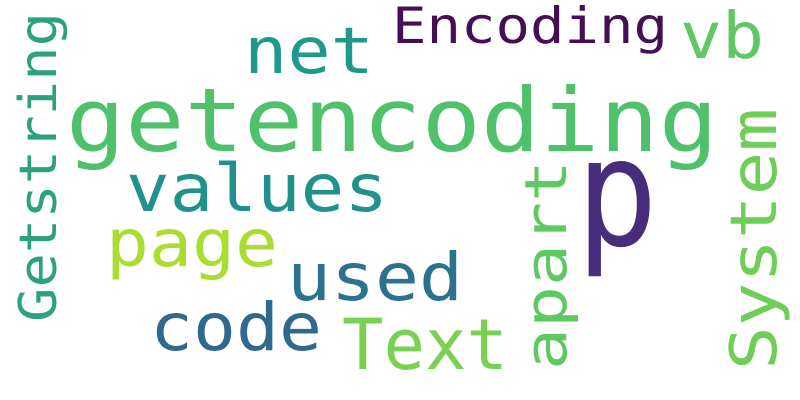 This screenshot has width=800, height=400. I want to click on word-text: Text, so click(425, 345).